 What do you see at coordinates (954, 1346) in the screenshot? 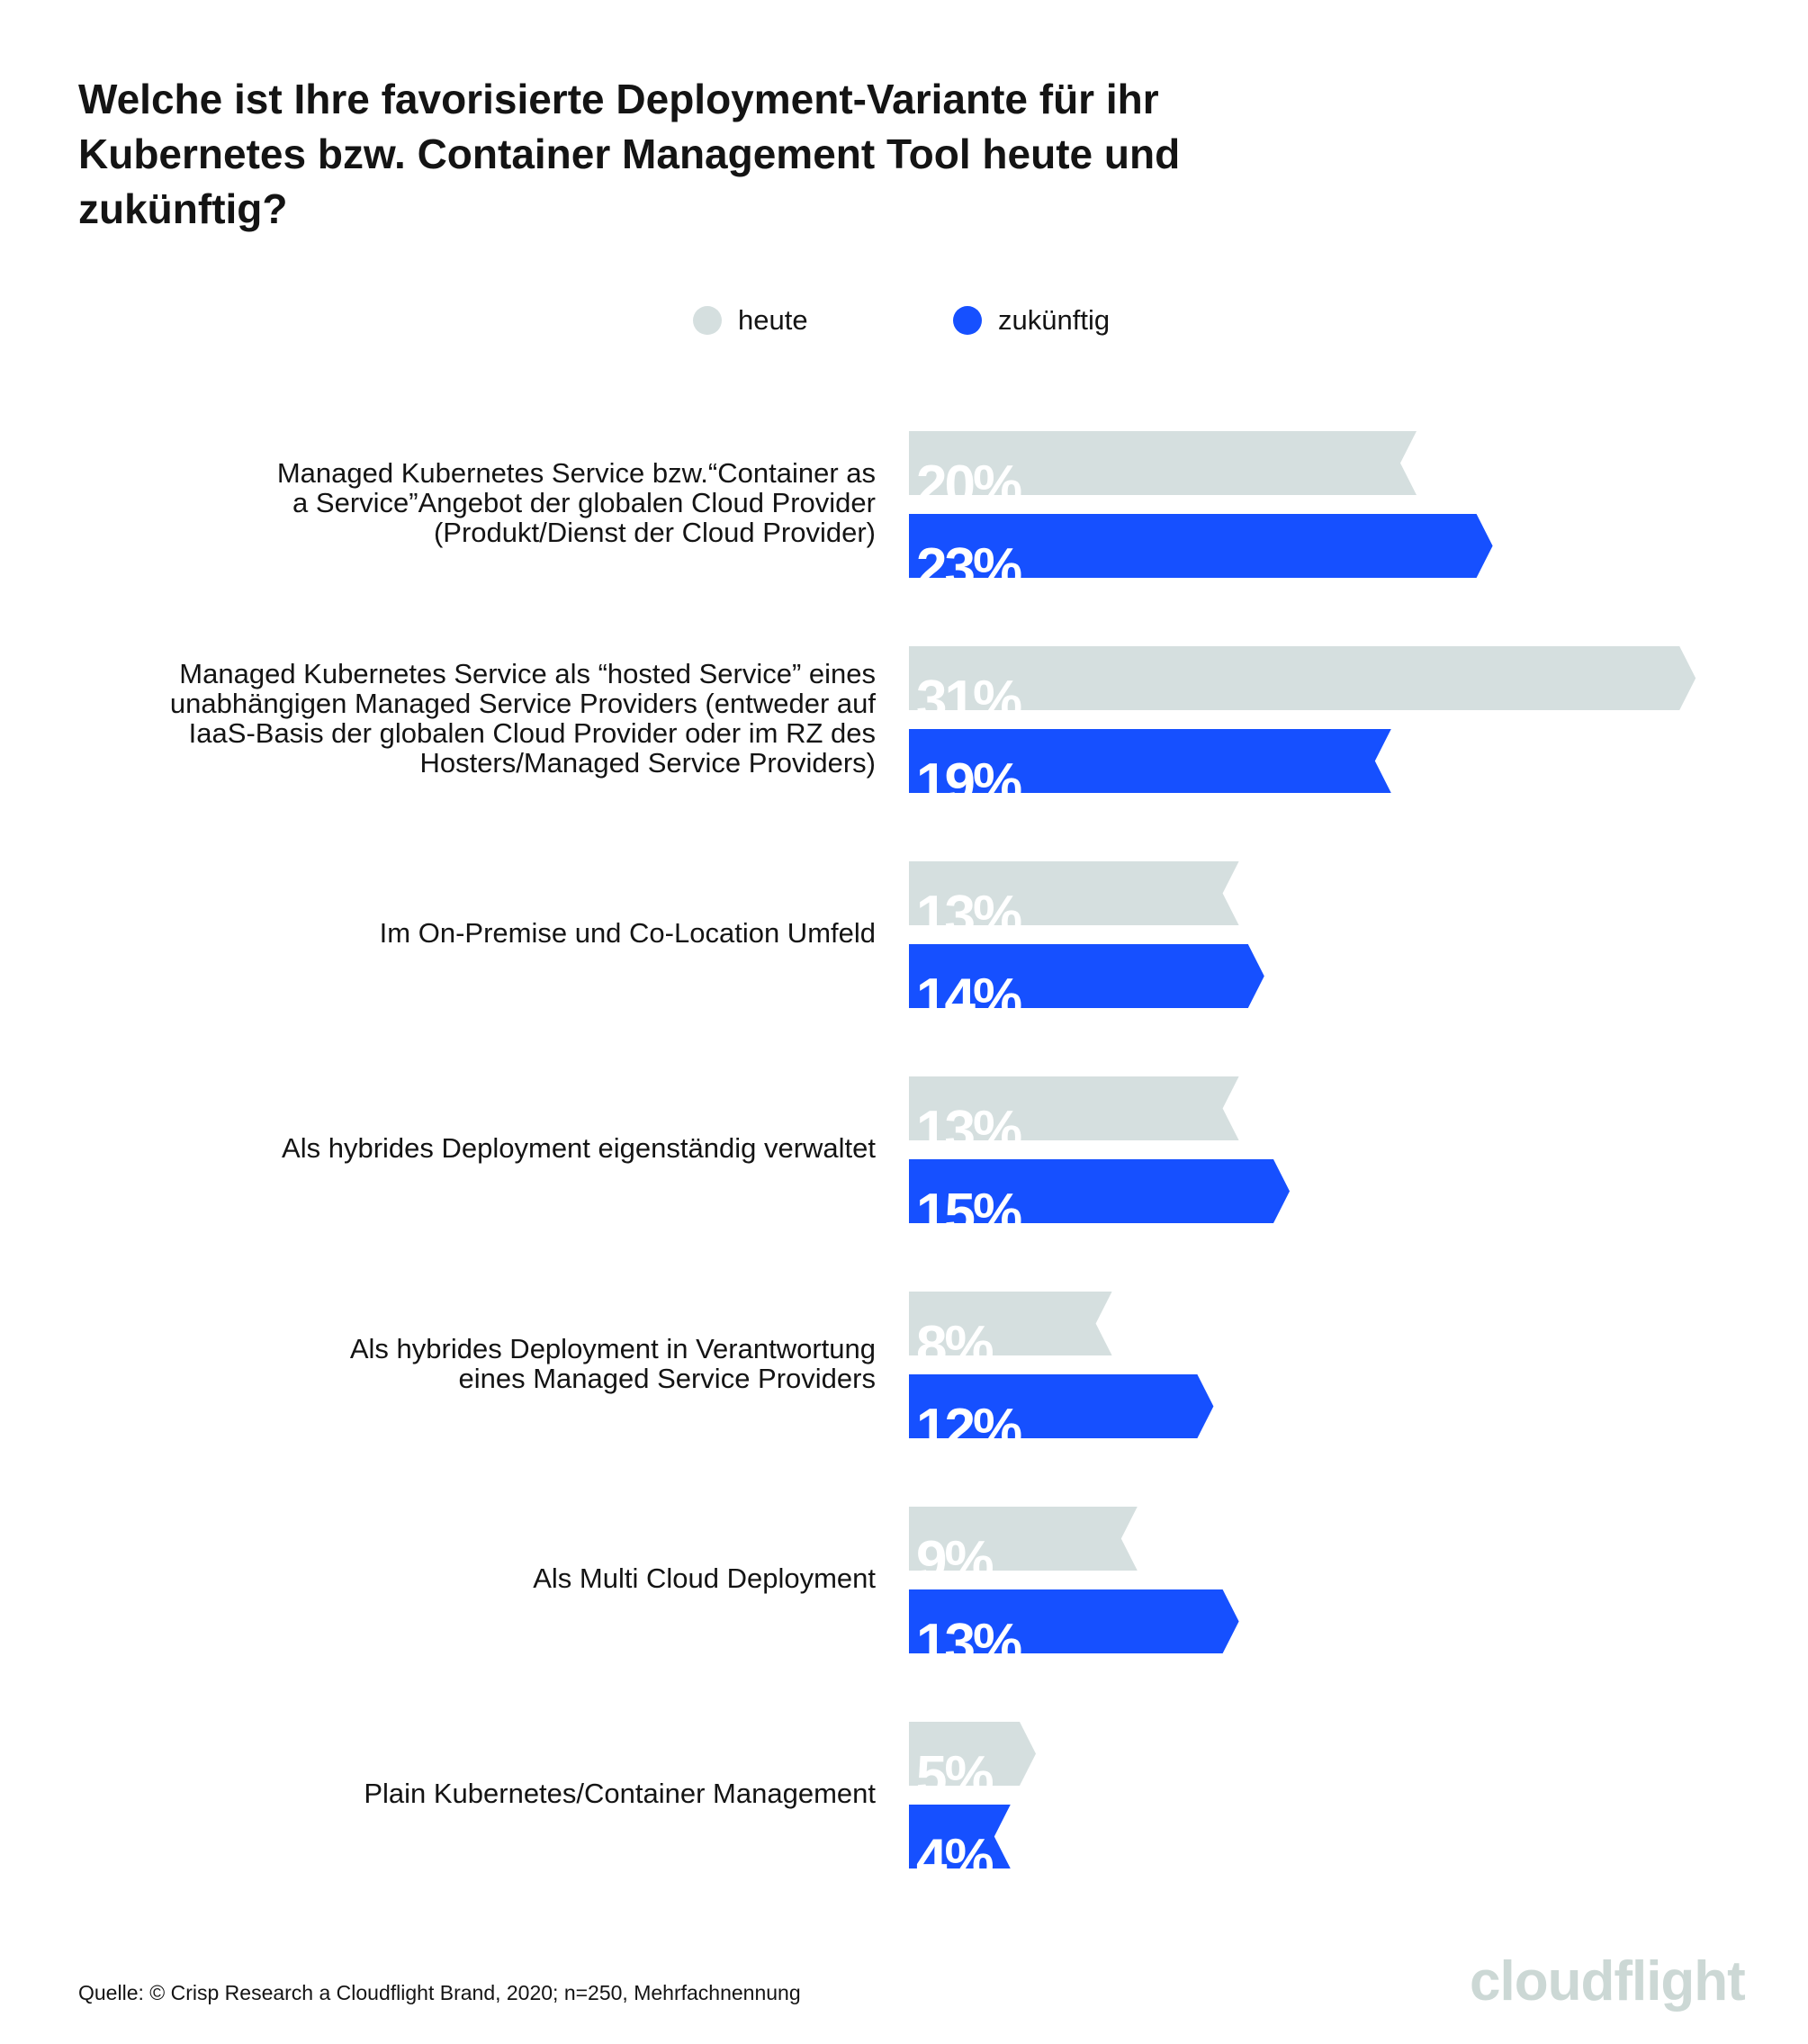
I see `value-label-heute-4: 8%` at bounding box center [954, 1346].